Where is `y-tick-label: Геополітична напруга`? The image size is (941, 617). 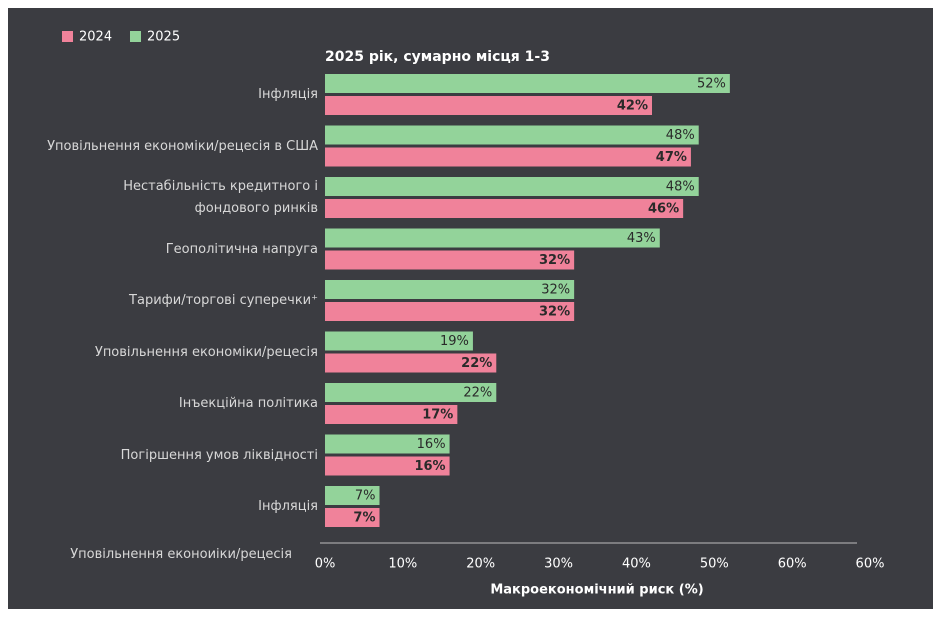
y-tick-label: Геополітична напруга is located at coordinates (241, 249).